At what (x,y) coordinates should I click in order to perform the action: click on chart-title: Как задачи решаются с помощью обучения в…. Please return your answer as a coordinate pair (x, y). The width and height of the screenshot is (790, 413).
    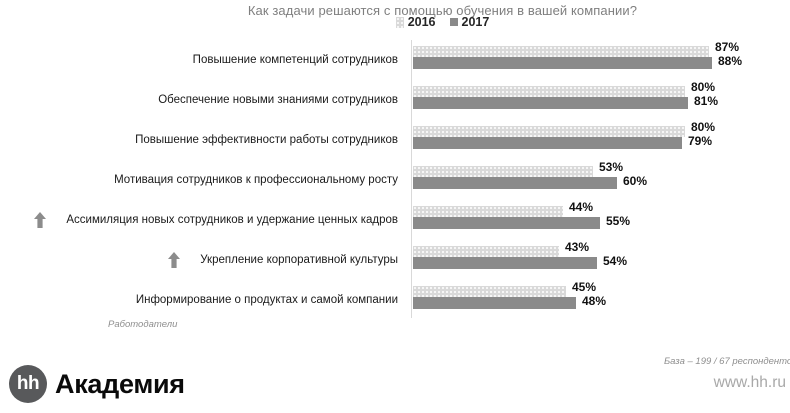
    Looking at the image, I should click on (442, 10).